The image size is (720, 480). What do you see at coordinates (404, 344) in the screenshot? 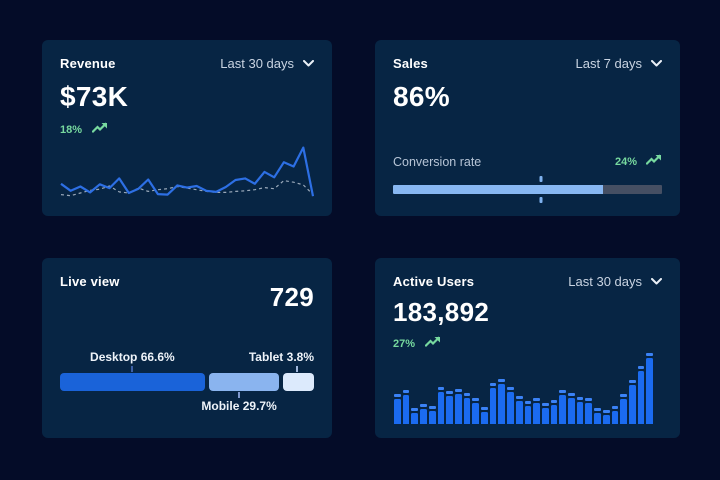
I see `active-users-delta: 27%` at bounding box center [404, 344].